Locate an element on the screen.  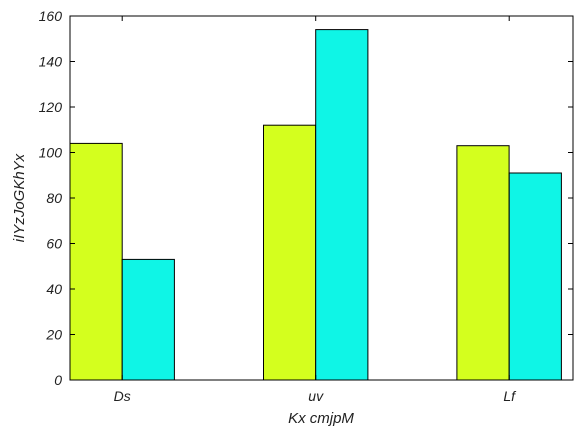
y-tick-label-0: 0 is located at coordinates (58, 380).